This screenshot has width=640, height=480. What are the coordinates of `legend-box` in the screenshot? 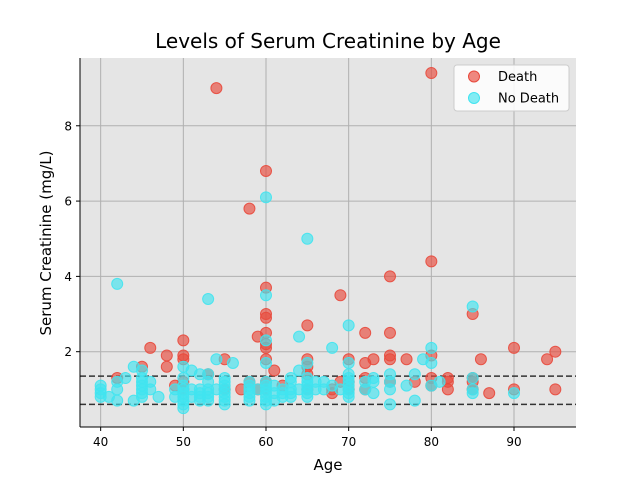 It's located at (511, 88).